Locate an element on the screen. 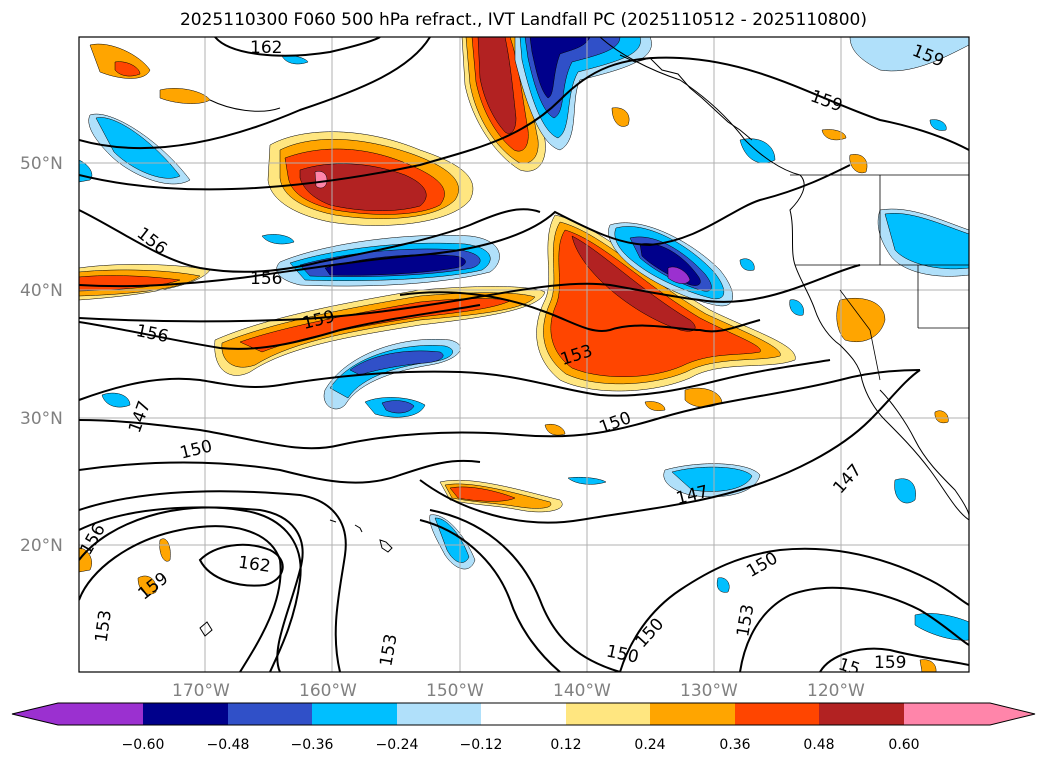 Image resolution: width=1047 pixels, height=765 pixels. lon-label: 140°W is located at coordinates (582, 691).